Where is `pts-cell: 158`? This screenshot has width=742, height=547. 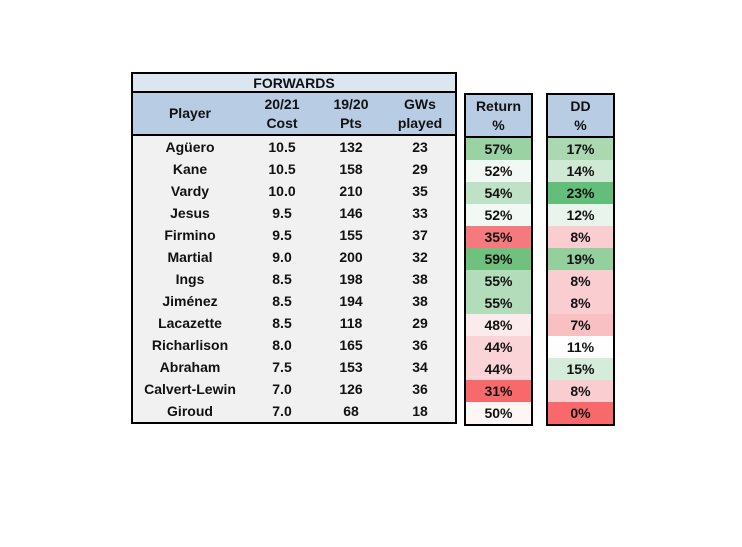
pts-cell: 158 is located at coordinates (351, 169).